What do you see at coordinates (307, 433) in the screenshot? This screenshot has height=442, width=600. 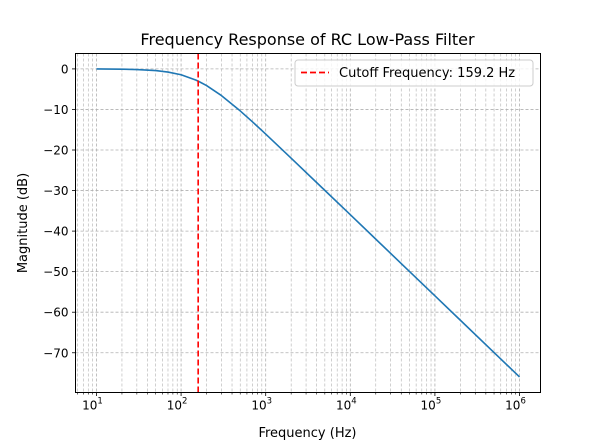 I see `x-axis-label: Frequency (Hz)` at bounding box center [307, 433].